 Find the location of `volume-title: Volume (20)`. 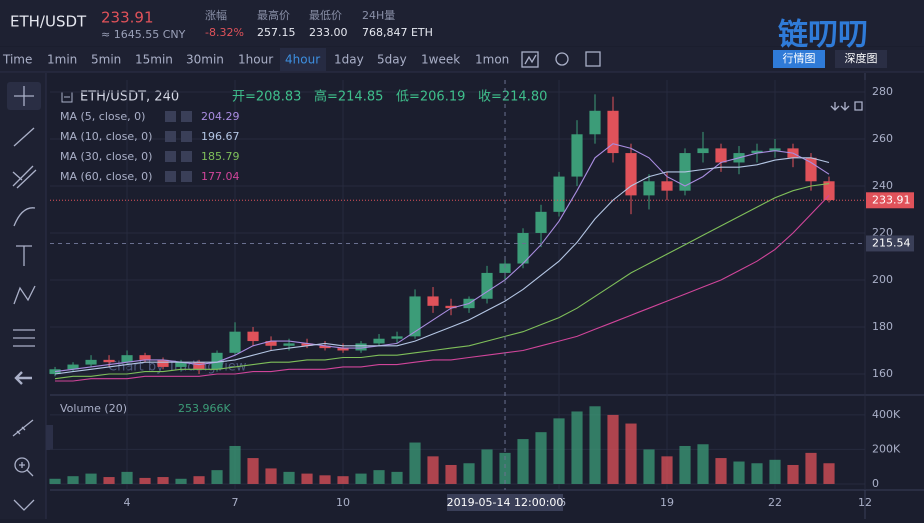

volume-title: Volume (20) is located at coordinates (93, 408).